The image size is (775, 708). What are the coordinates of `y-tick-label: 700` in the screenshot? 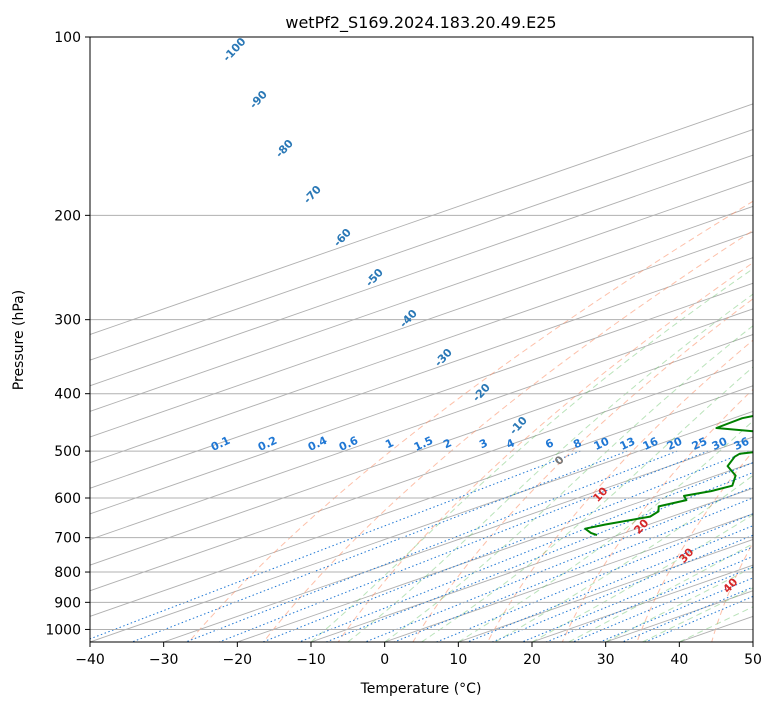 It's located at (67, 539).